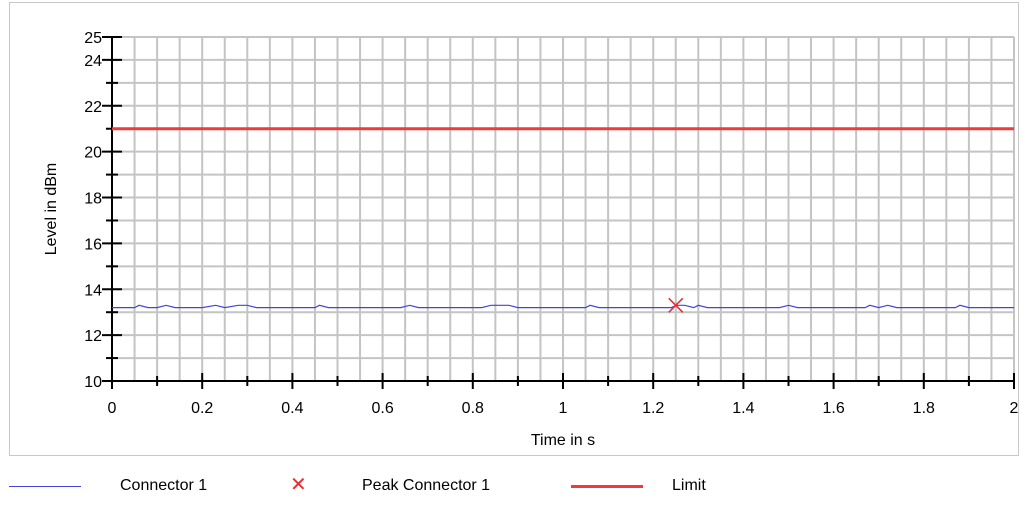 Image resolution: width=1034 pixels, height=506 pixels. I want to click on y-tick-label: 22, so click(93, 107).